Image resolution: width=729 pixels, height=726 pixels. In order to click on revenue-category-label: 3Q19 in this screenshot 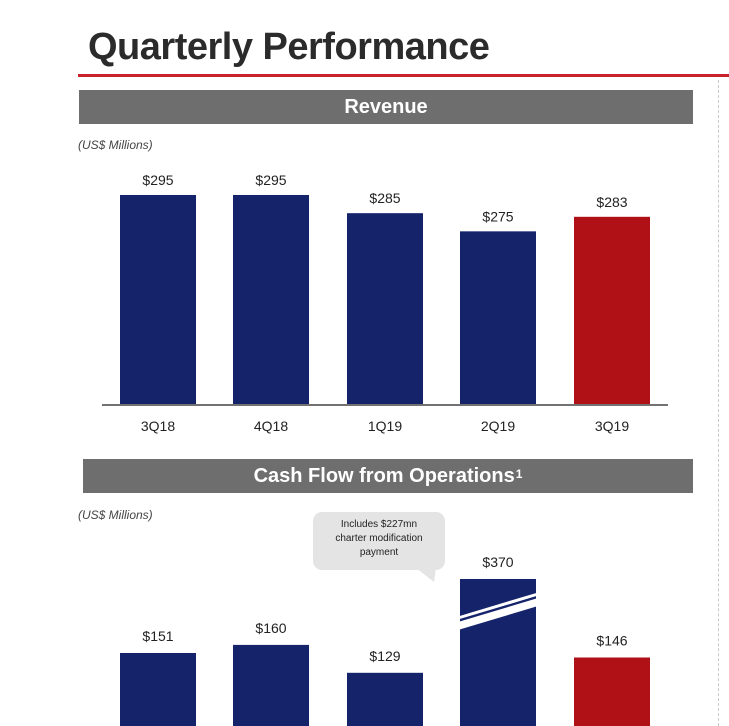, I will do `click(612, 426)`.